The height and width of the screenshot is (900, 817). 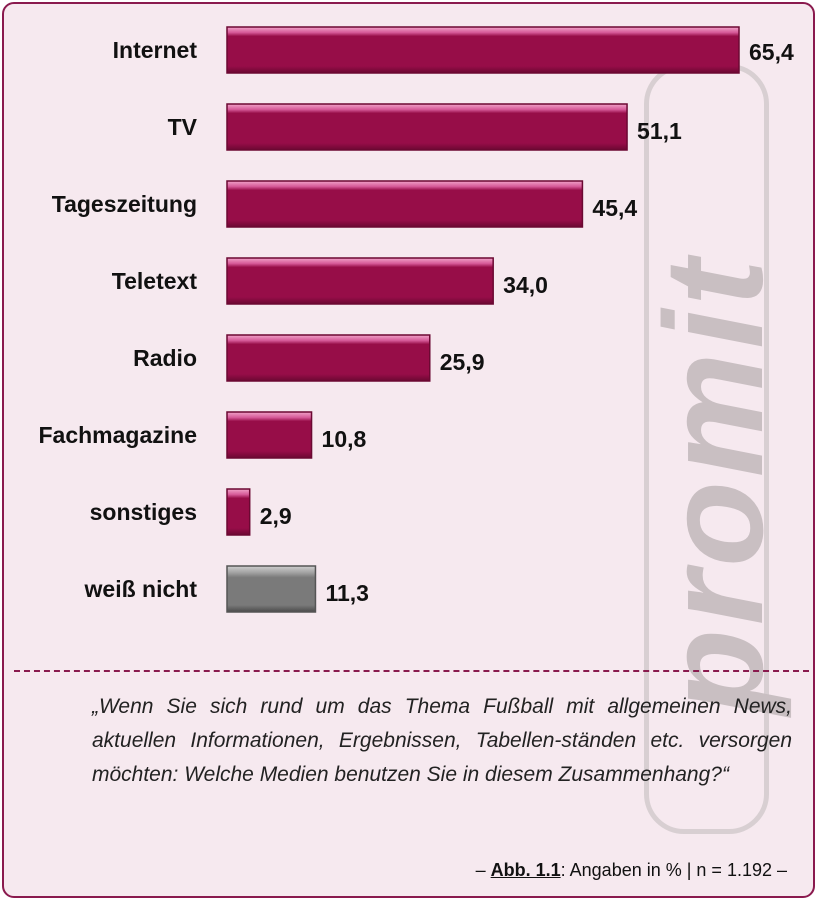 I want to click on figure-source: – Abb. 1.1: Angaben in % | n = 1.192 –, so click(x=631, y=870).